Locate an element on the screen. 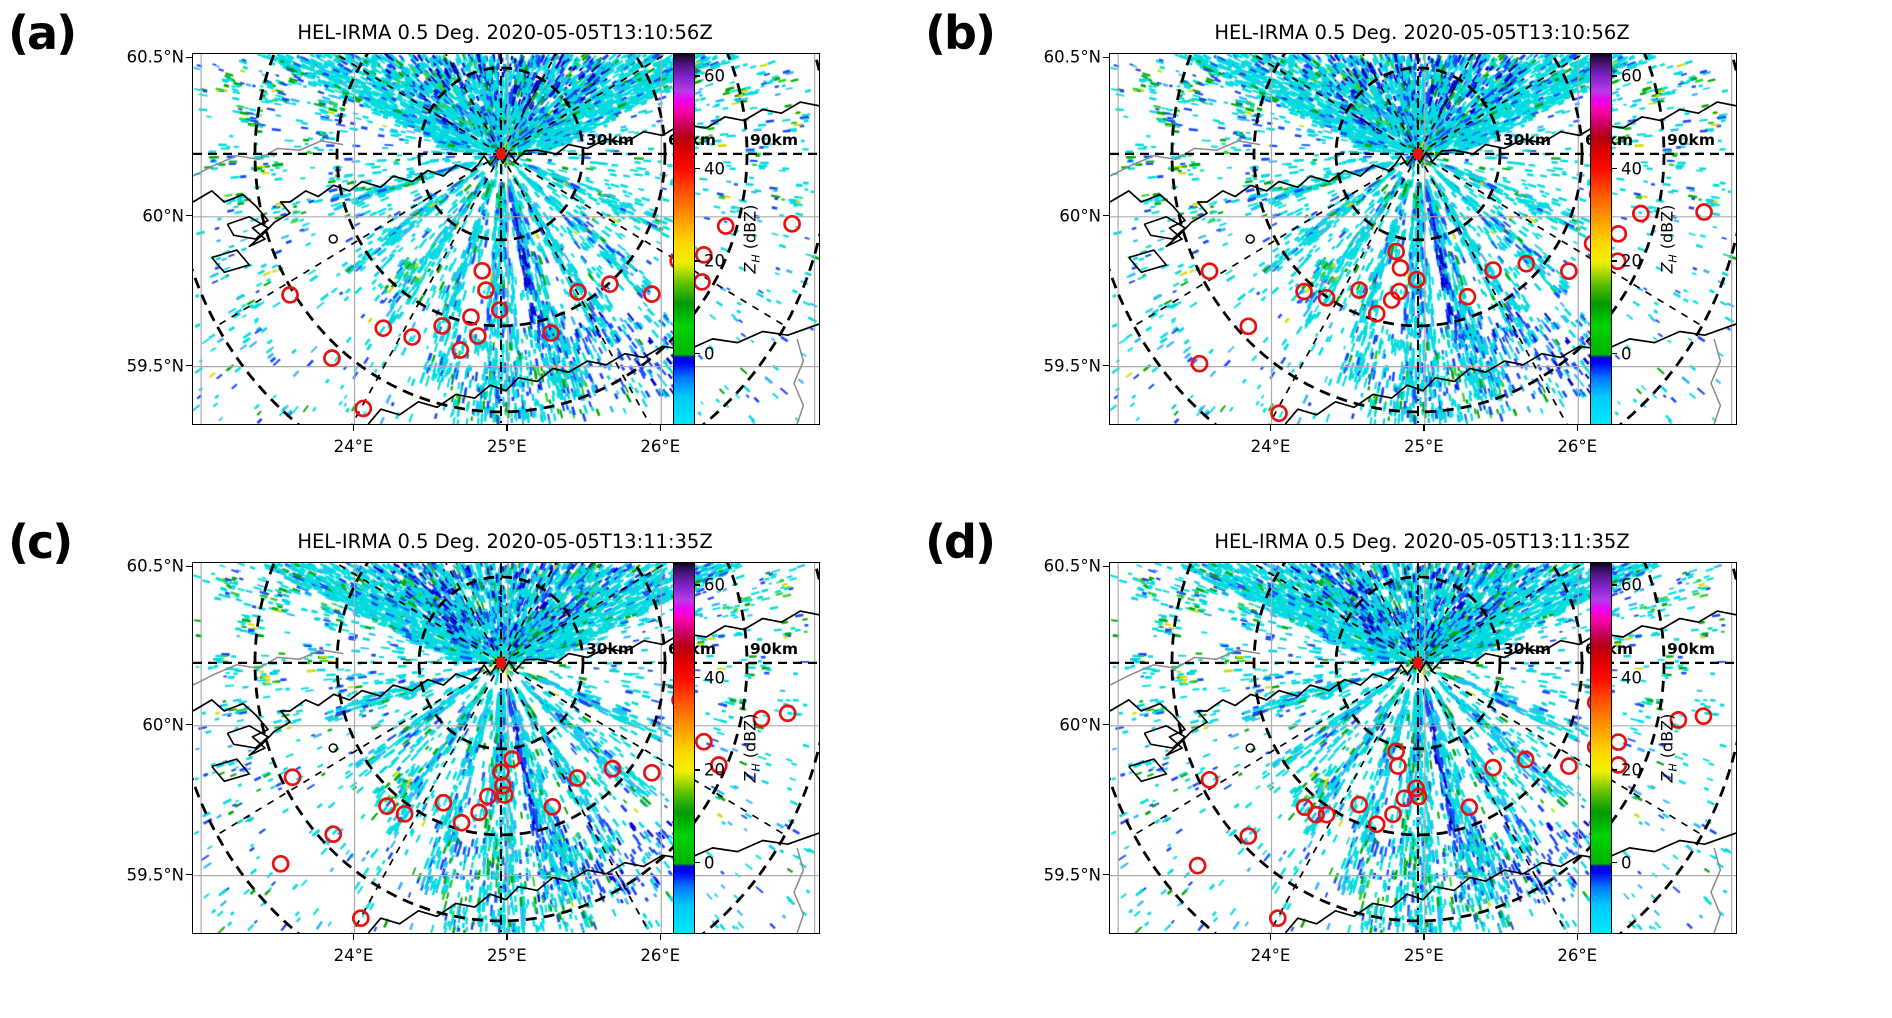  panel-letter-label: (a) is located at coordinates (42, 33).